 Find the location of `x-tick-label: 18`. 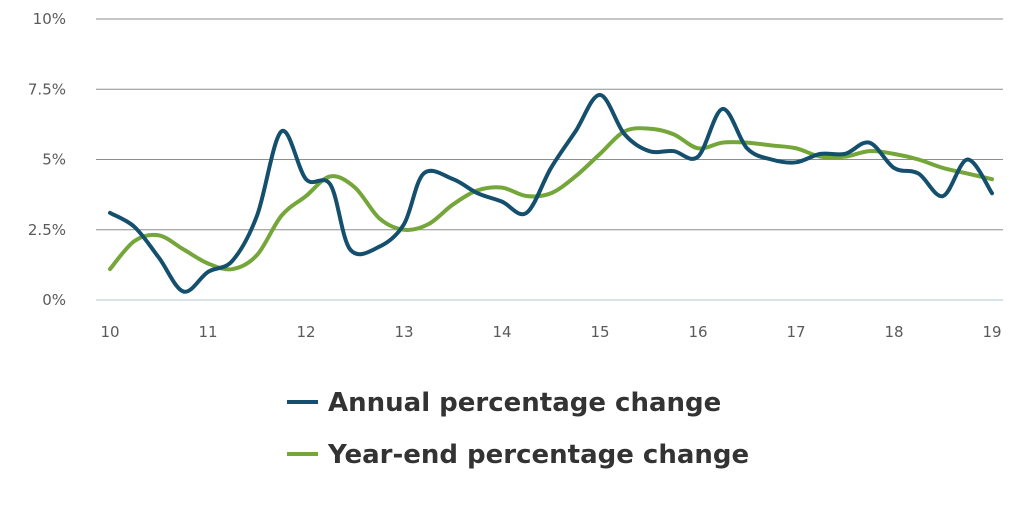

x-tick-label: 18 is located at coordinates (893, 332).